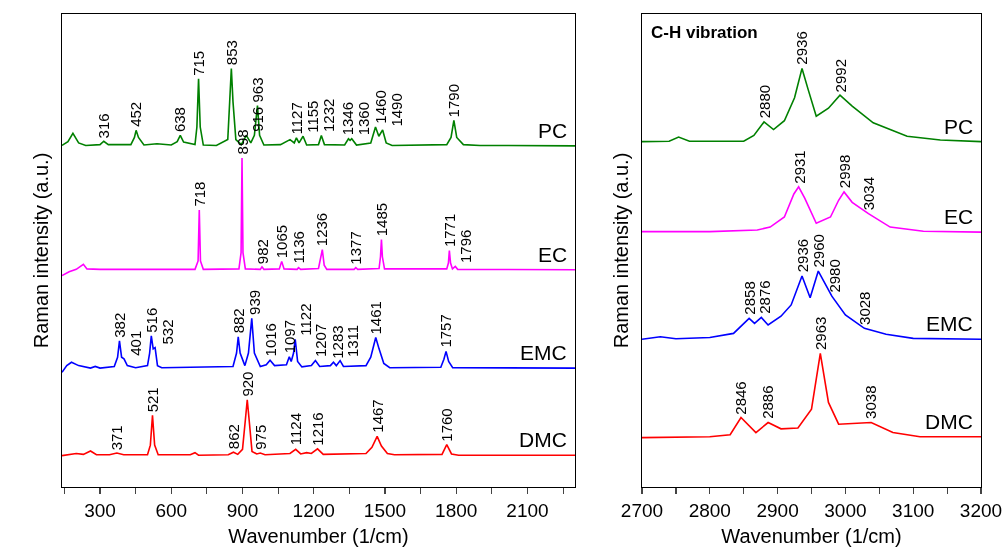 This screenshot has height=560, width=1006. Describe the element at coordinates (247, 384) in the screenshot. I see `annotation: 920` at that location.